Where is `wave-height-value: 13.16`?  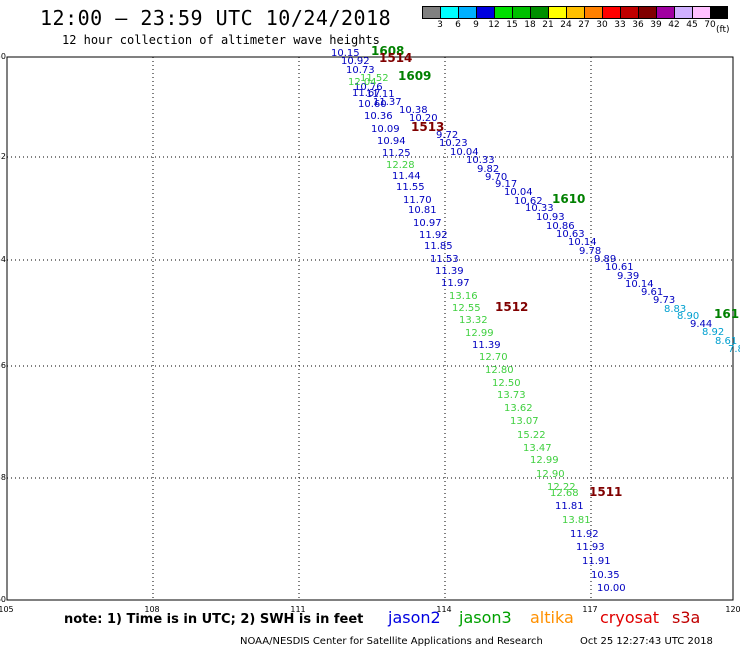
wave-height-value: 13.16 is located at coordinates (463, 296).